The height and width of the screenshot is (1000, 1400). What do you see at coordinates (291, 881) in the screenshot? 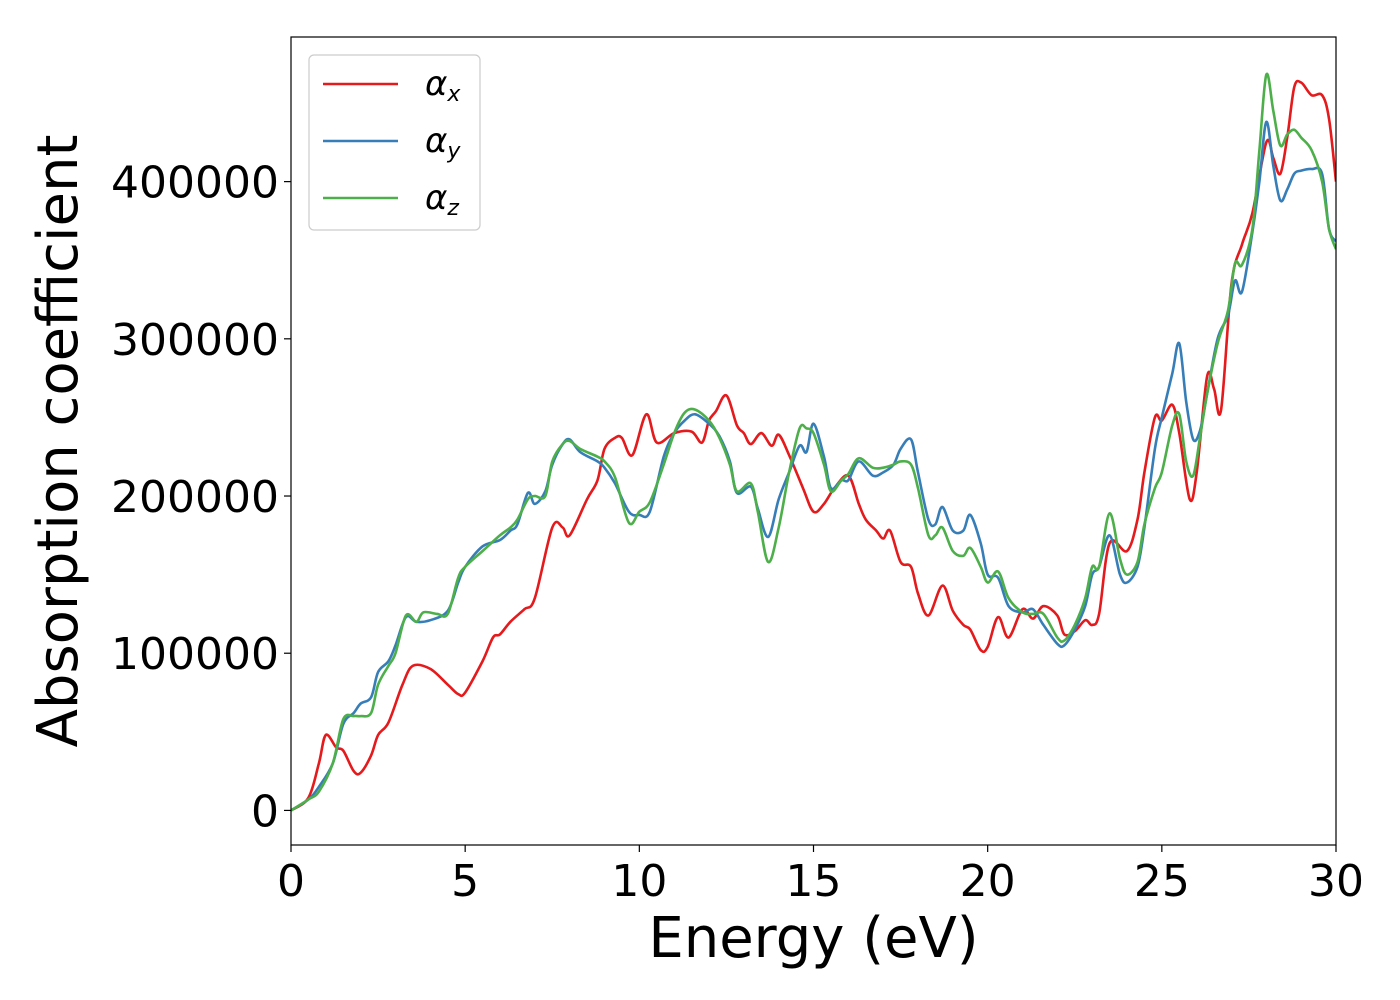
I see `x-tick-label: 0` at bounding box center [291, 881].